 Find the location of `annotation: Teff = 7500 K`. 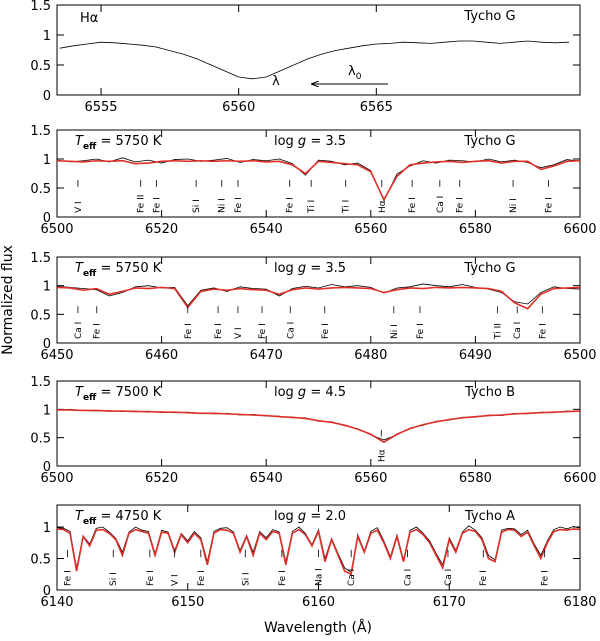

annotation: Teff = 7500 K is located at coordinates (118, 394).